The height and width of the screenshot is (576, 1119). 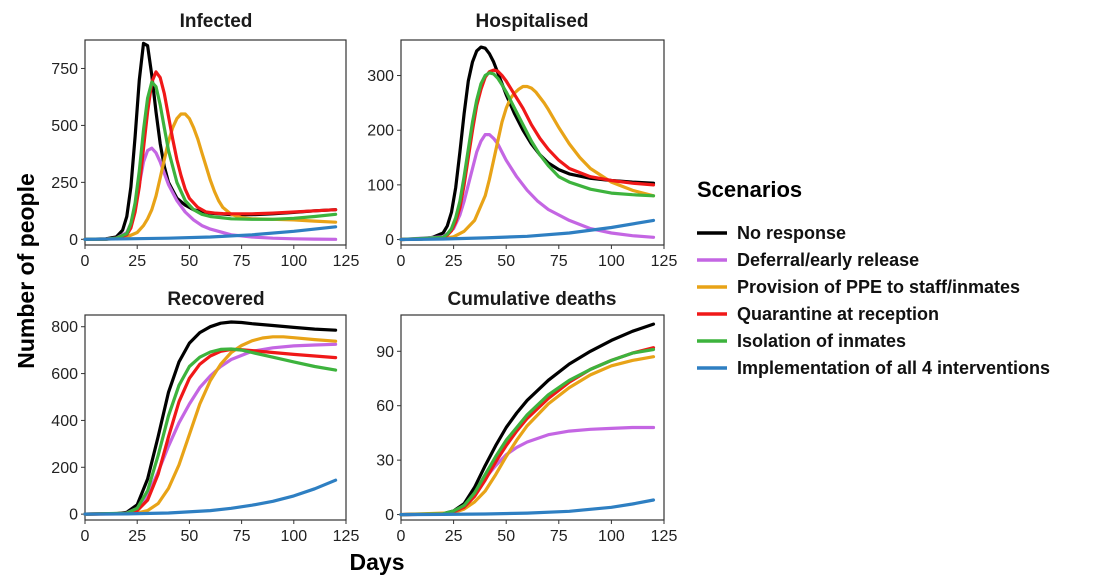 I want to click on legend-label: Quarantine at reception, so click(x=838, y=314).